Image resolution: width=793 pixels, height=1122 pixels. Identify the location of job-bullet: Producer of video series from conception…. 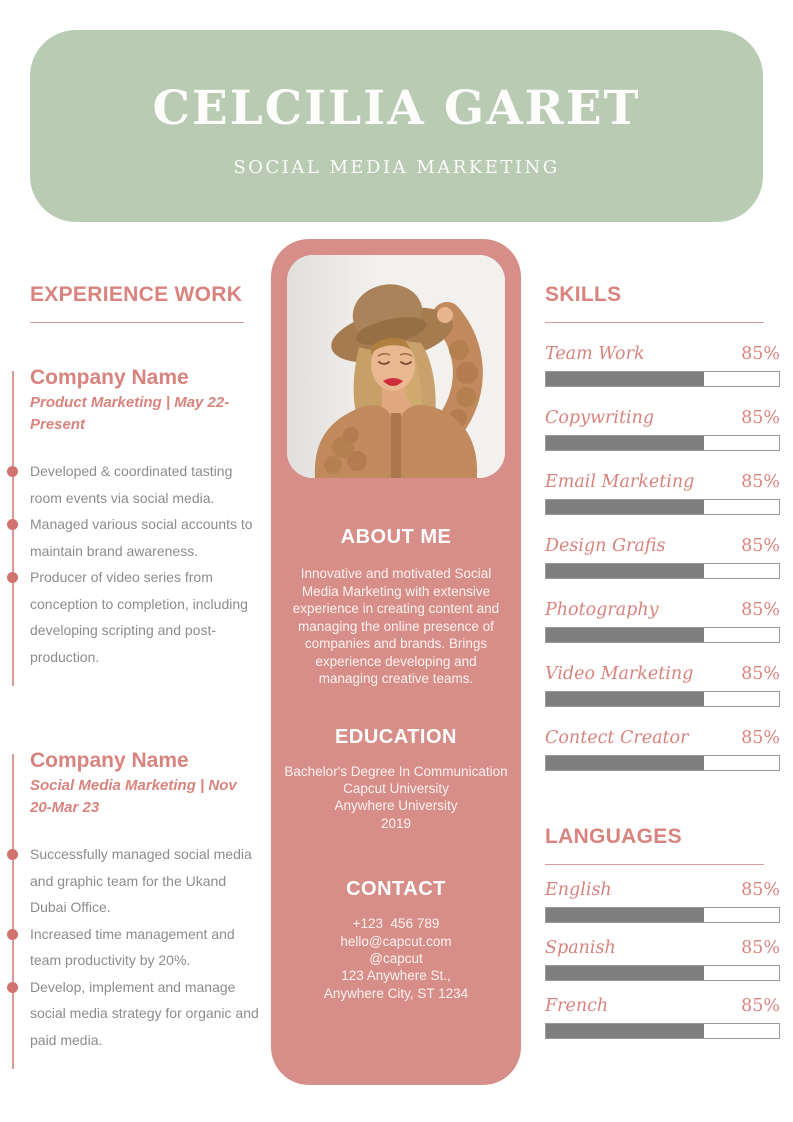
(133, 617).